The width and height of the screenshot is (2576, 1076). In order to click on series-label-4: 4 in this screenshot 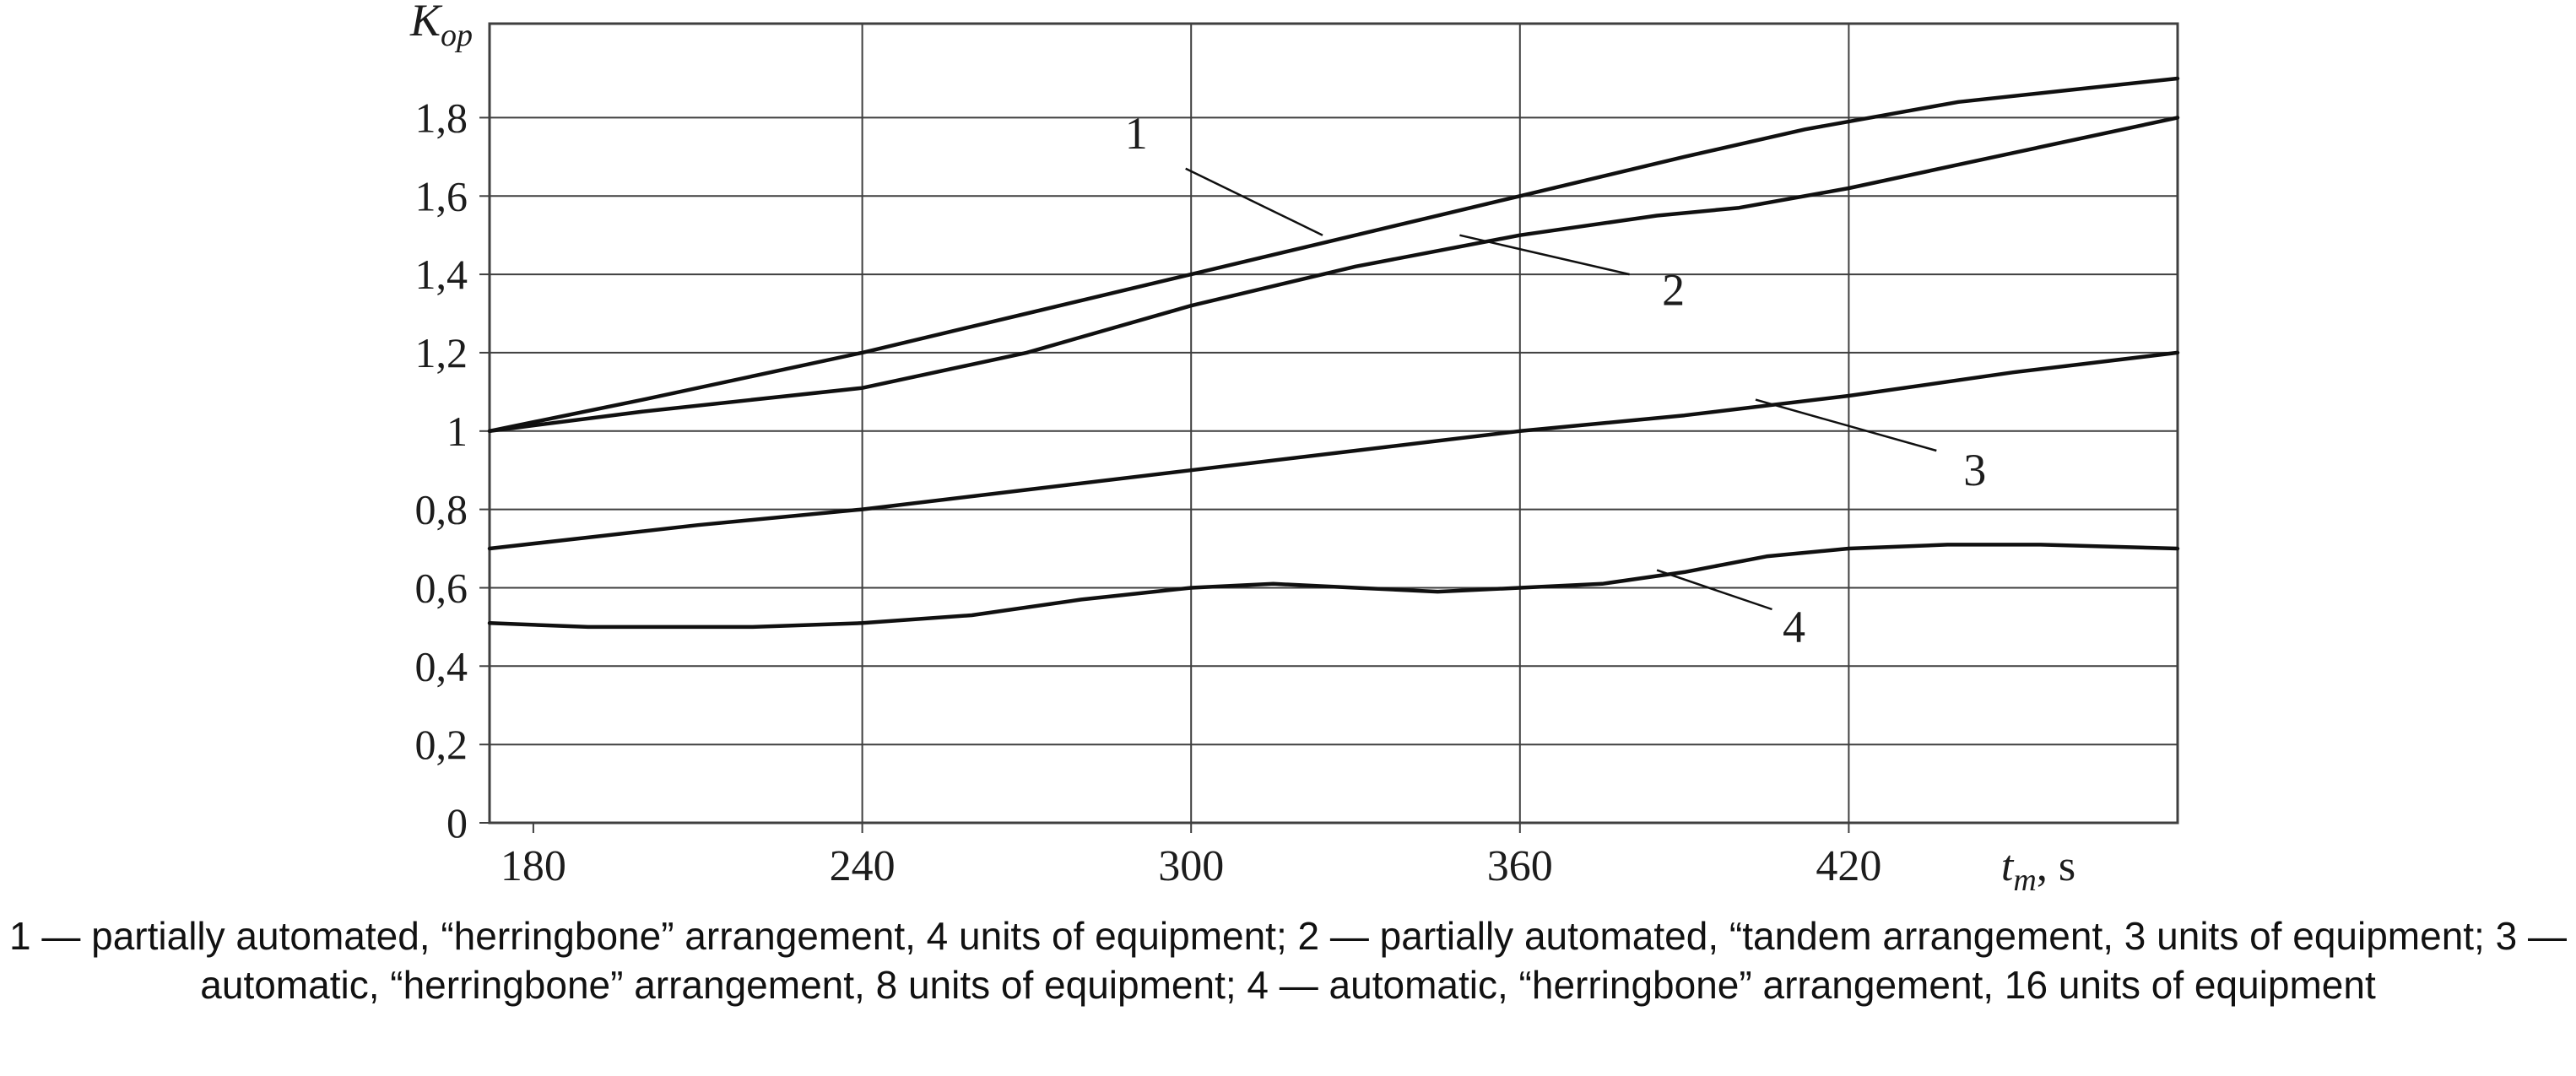, I will do `click(1794, 627)`.